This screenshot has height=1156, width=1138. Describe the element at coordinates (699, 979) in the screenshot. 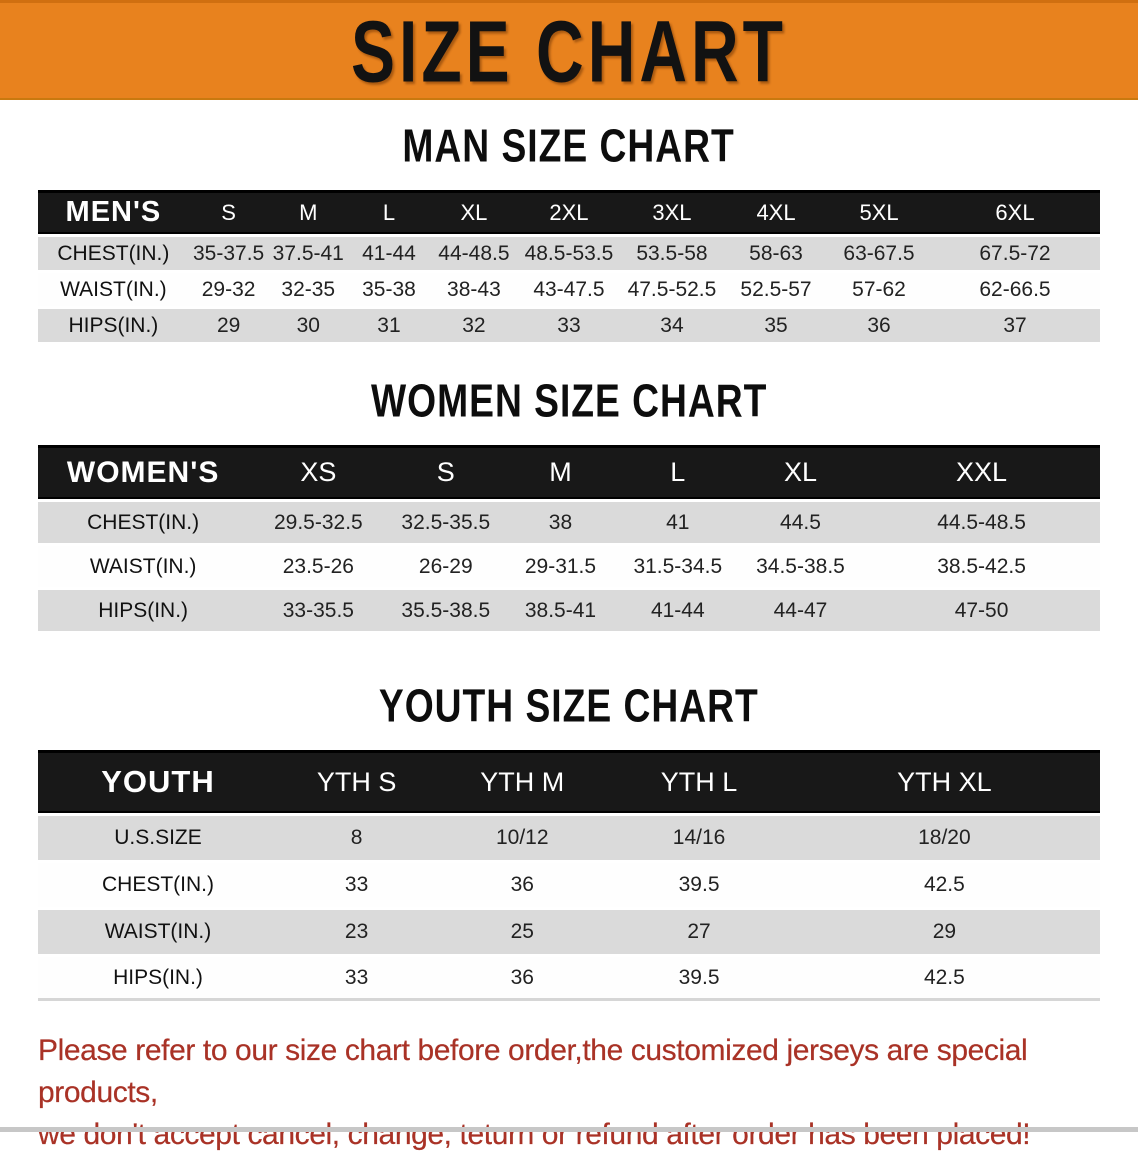

I see `youth-hips-in-yth-l: 39.5` at that location.